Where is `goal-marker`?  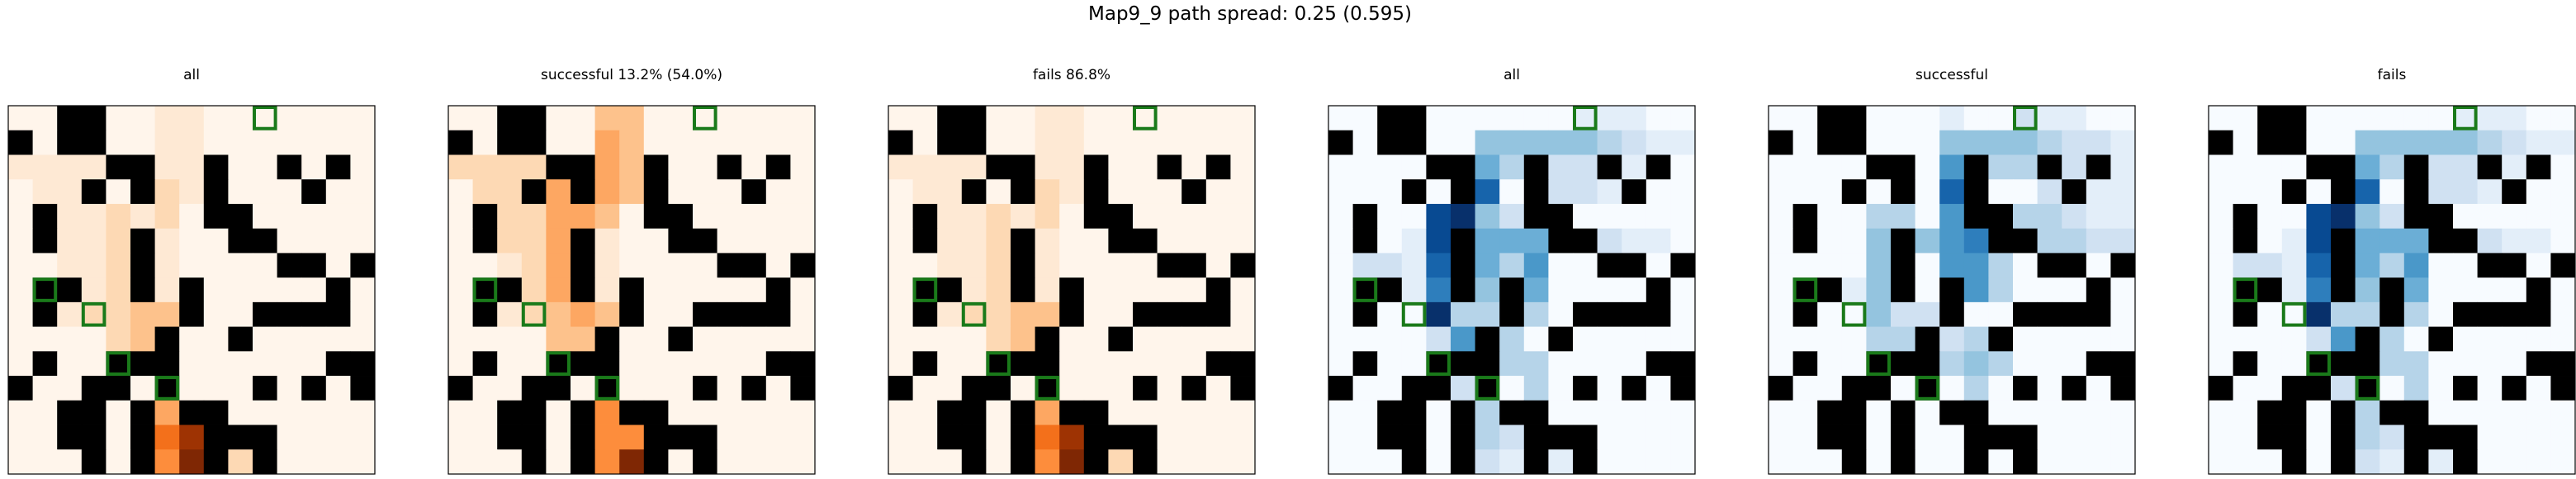 goal-marker is located at coordinates (1585, 118).